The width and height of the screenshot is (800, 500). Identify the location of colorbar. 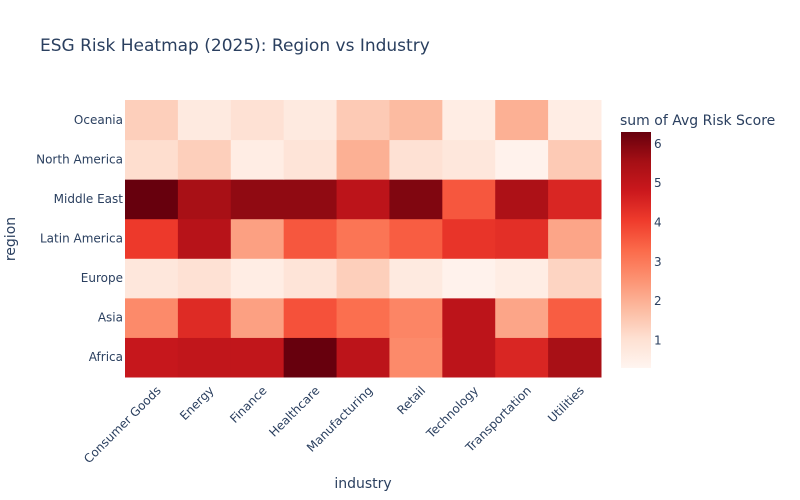
(636, 250).